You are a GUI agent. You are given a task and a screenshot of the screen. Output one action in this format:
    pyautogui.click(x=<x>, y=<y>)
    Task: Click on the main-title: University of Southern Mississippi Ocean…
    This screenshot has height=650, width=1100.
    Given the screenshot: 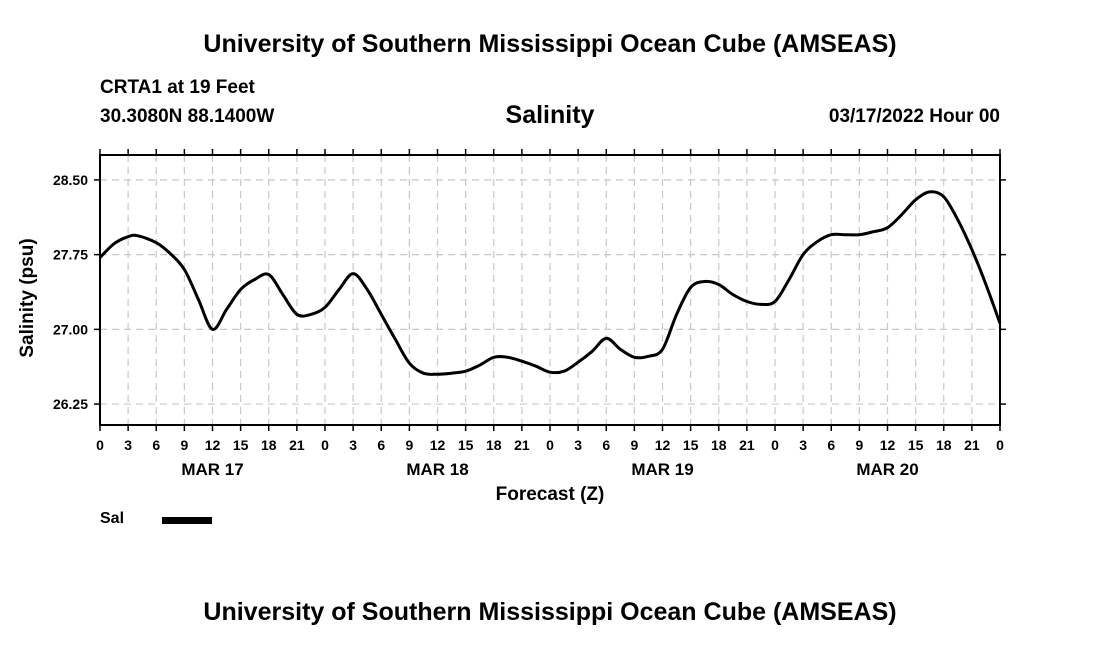 What is the action you would take?
    pyautogui.click(x=550, y=44)
    